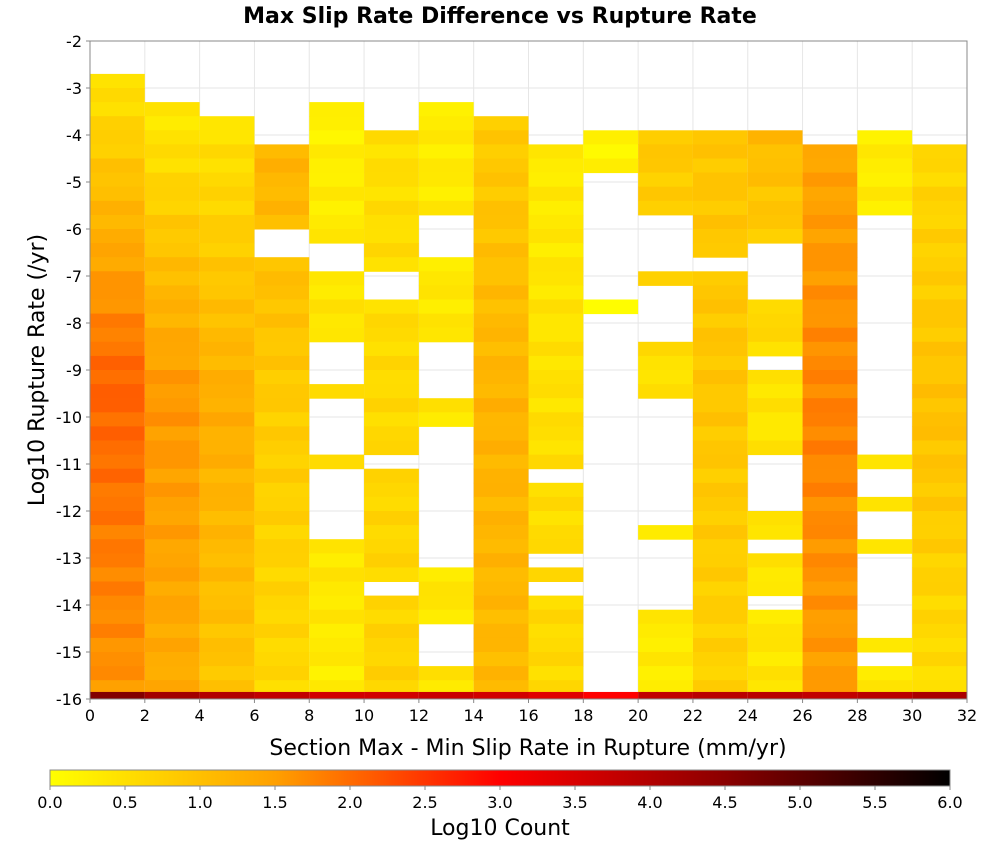 The width and height of the screenshot is (1000, 850). What do you see at coordinates (74, 276) in the screenshot?
I see `y-tick-label: -7` at bounding box center [74, 276].